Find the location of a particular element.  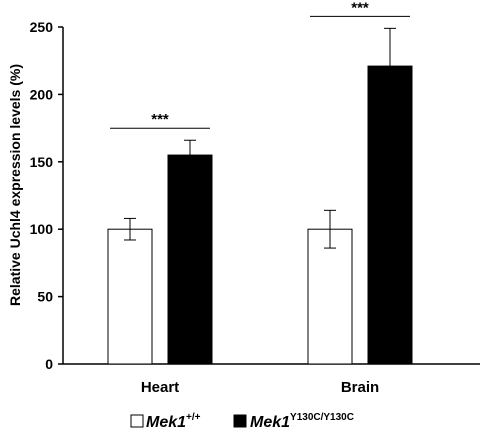

y-tick-label: 0 is located at coordinates (49, 364).